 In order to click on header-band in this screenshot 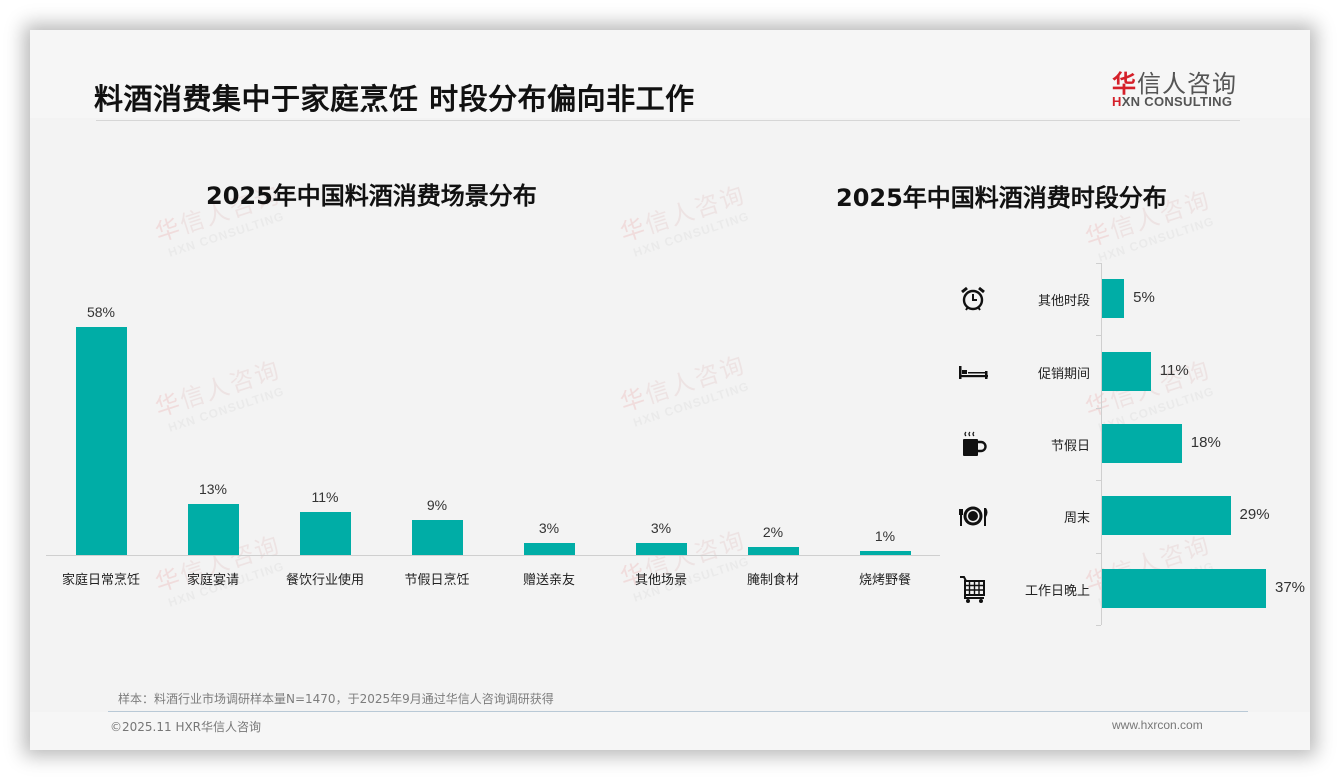, I will do `click(670, 74)`.